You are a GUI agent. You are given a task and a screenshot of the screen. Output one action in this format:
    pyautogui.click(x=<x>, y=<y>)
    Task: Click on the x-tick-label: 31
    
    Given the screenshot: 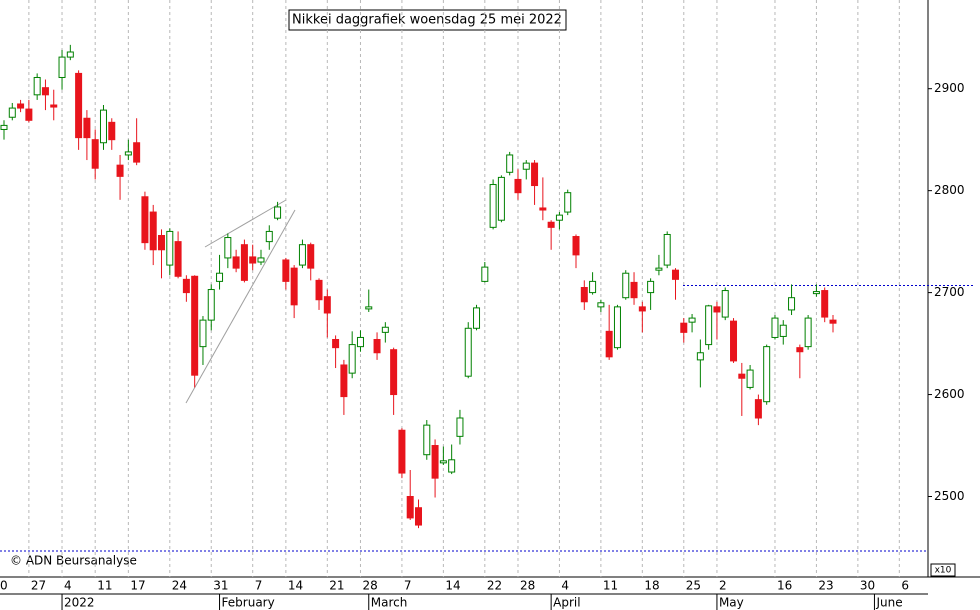 What is the action you would take?
    pyautogui.click(x=220, y=586)
    